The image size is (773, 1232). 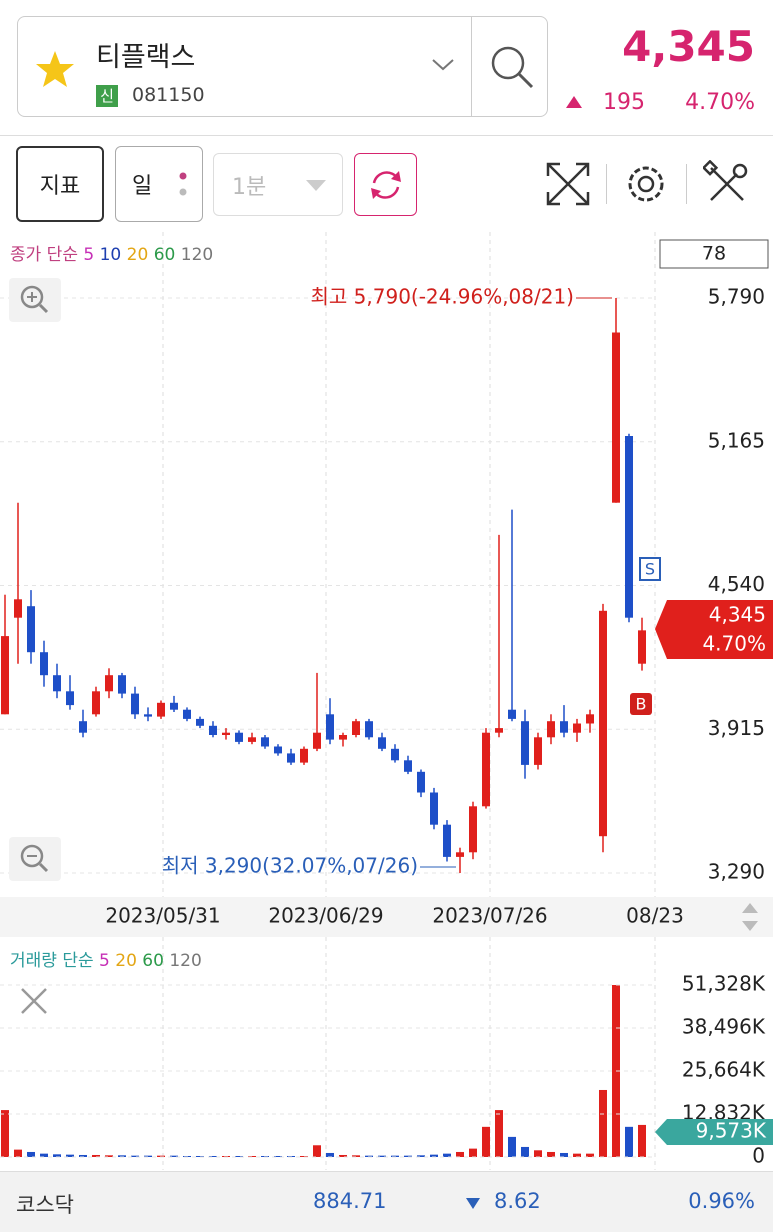 I want to click on min-note: 최저 3,290(32.07%,07/26), so click(x=290, y=866).